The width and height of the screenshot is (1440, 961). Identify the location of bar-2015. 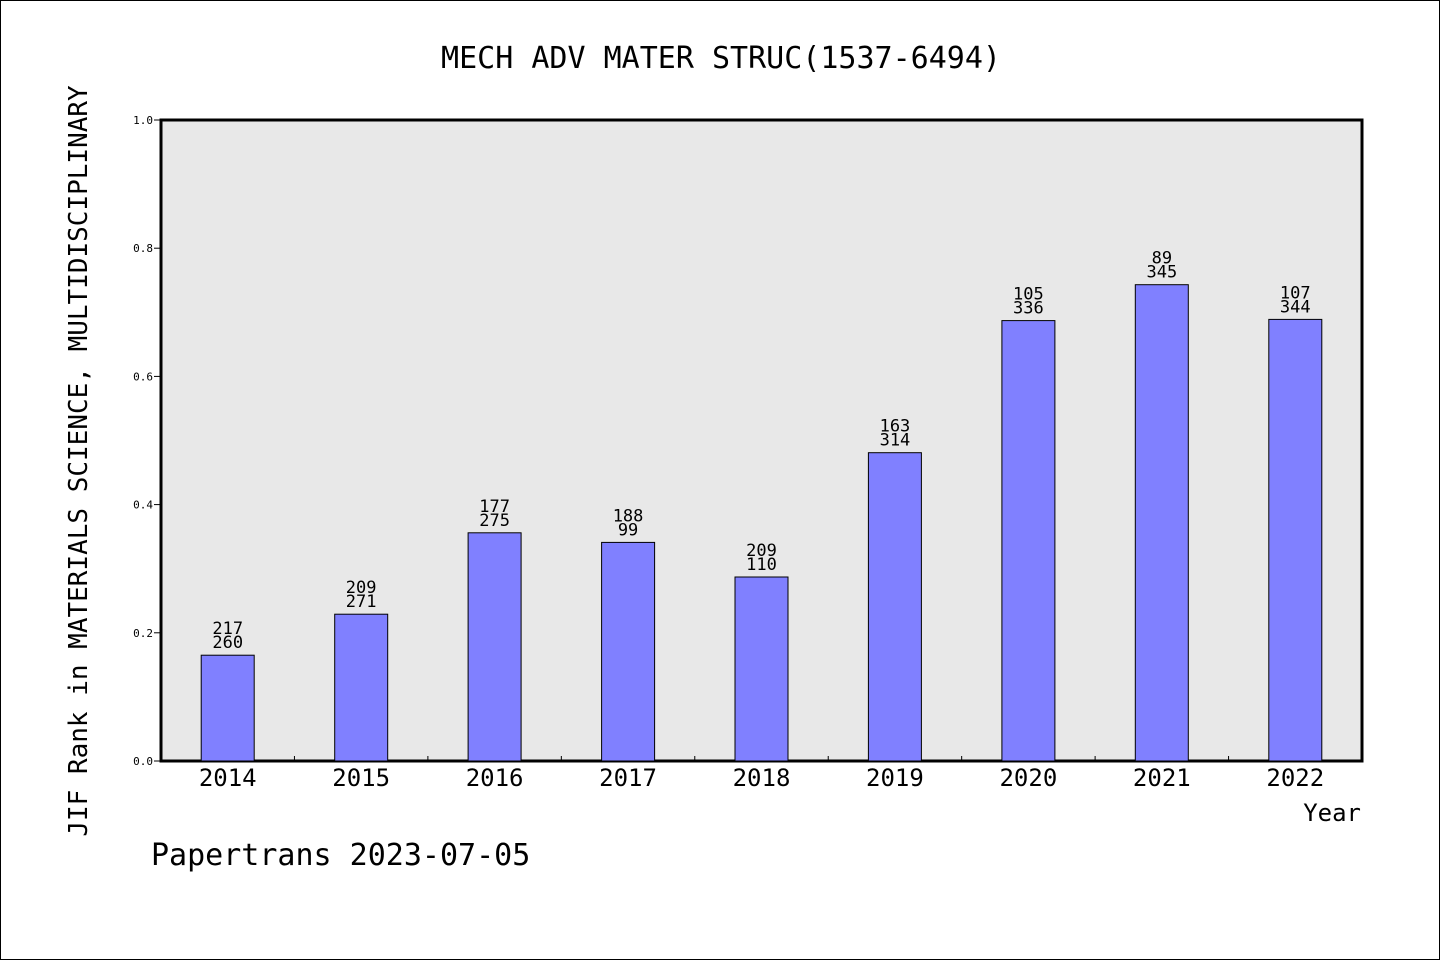
(361, 687).